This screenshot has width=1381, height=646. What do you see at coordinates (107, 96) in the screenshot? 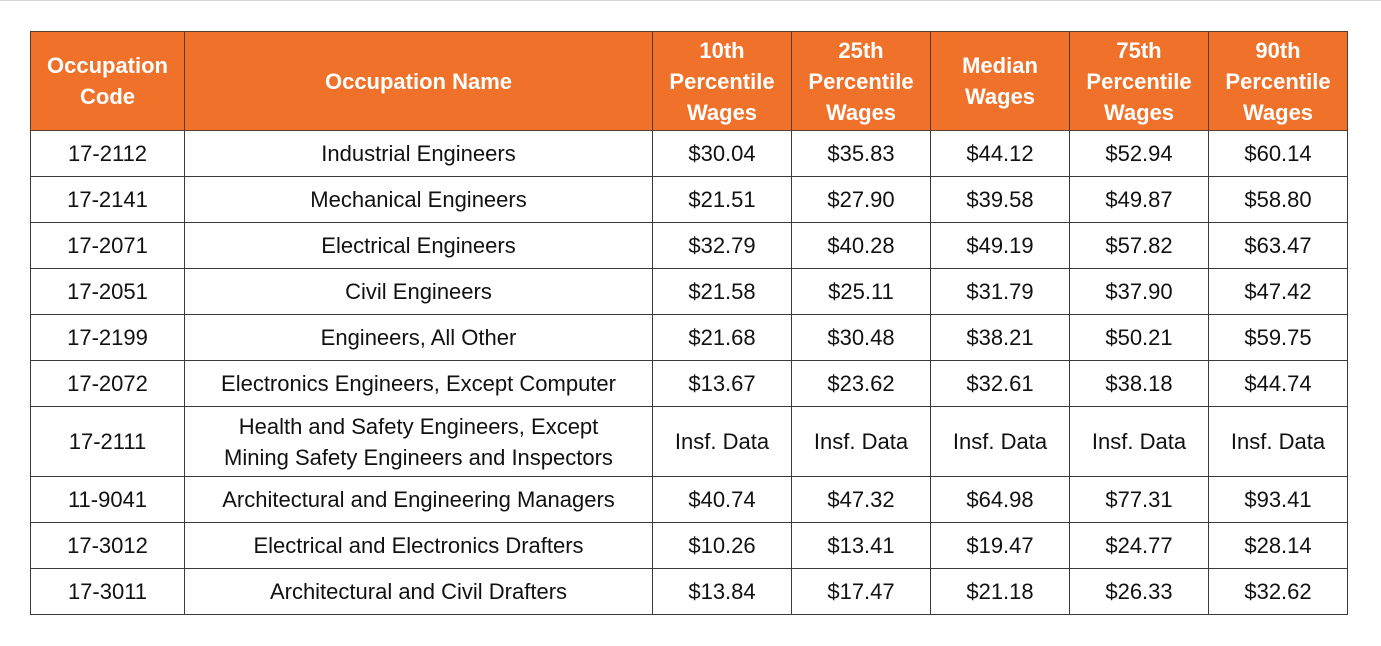
I see `header-text-line: Code` at bounding box center [107, 96].